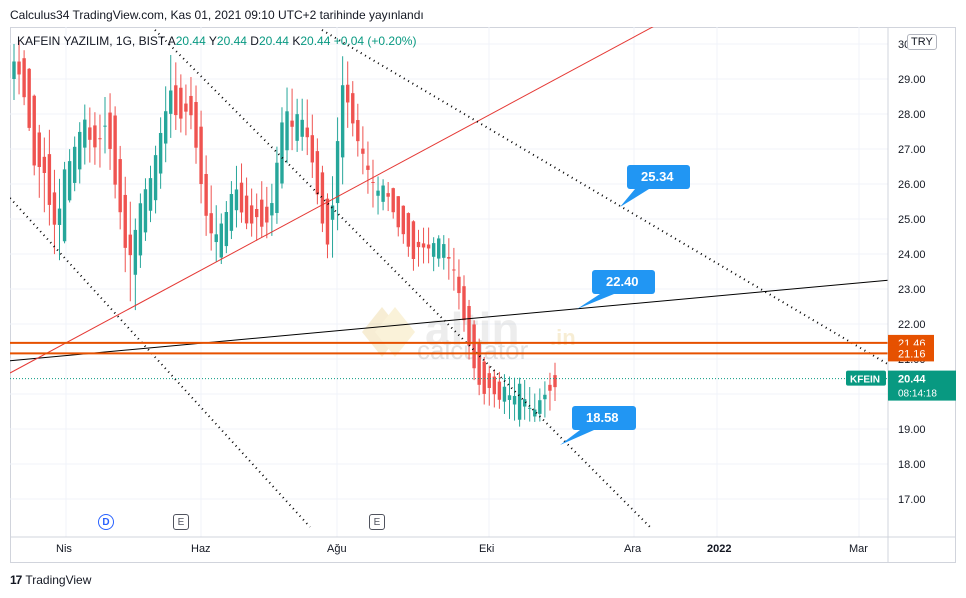 This screenshot has height=598, width=966. I want to click on change-value: +0.04 (+0.20%), so click(375, 41).